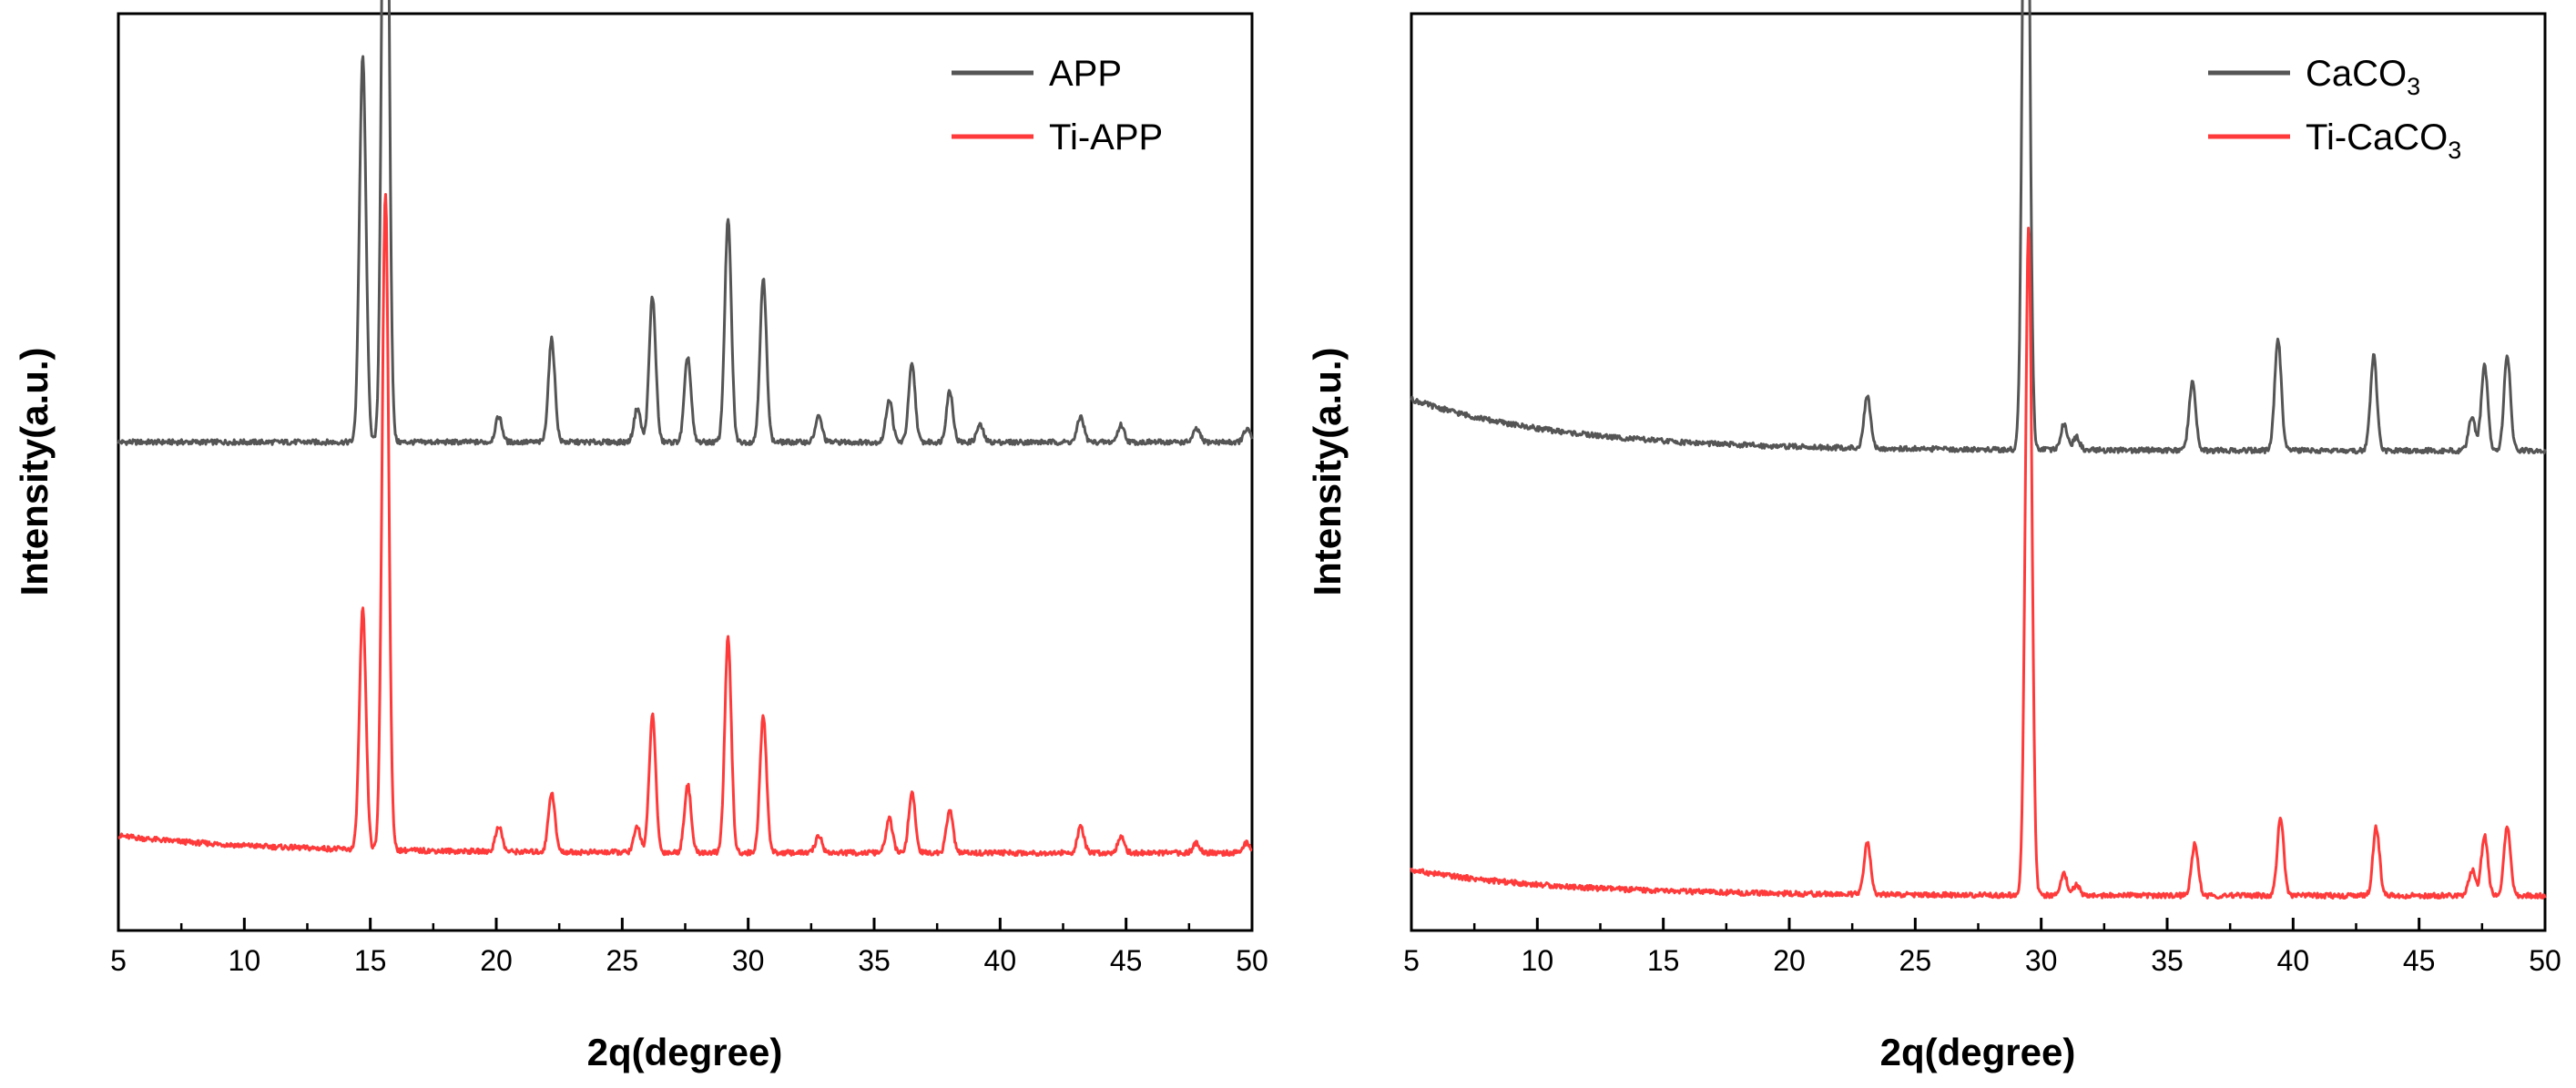  What do you see at coordinates (685, 1052) in the screenshot?
I see `left-x-axis-title: 2q(degree)` at bounding box center [685, 1052].